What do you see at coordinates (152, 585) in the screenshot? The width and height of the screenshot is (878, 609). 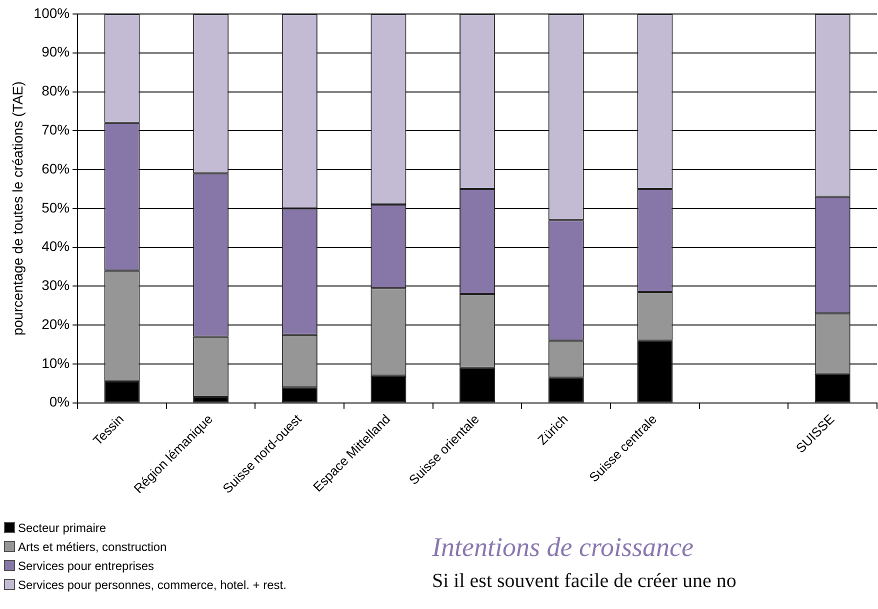 I see `legend-label: Services pour personnes, commerce, hotel. + rest.` at bounding box center [152, 585].